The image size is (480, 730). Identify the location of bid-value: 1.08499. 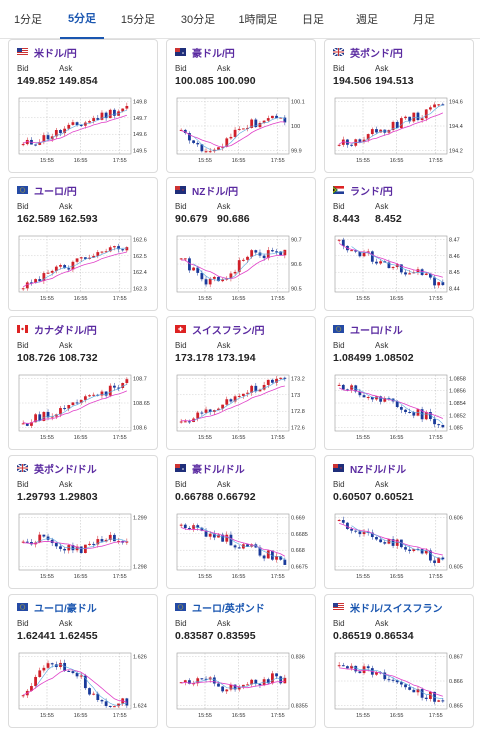
(352, 358).